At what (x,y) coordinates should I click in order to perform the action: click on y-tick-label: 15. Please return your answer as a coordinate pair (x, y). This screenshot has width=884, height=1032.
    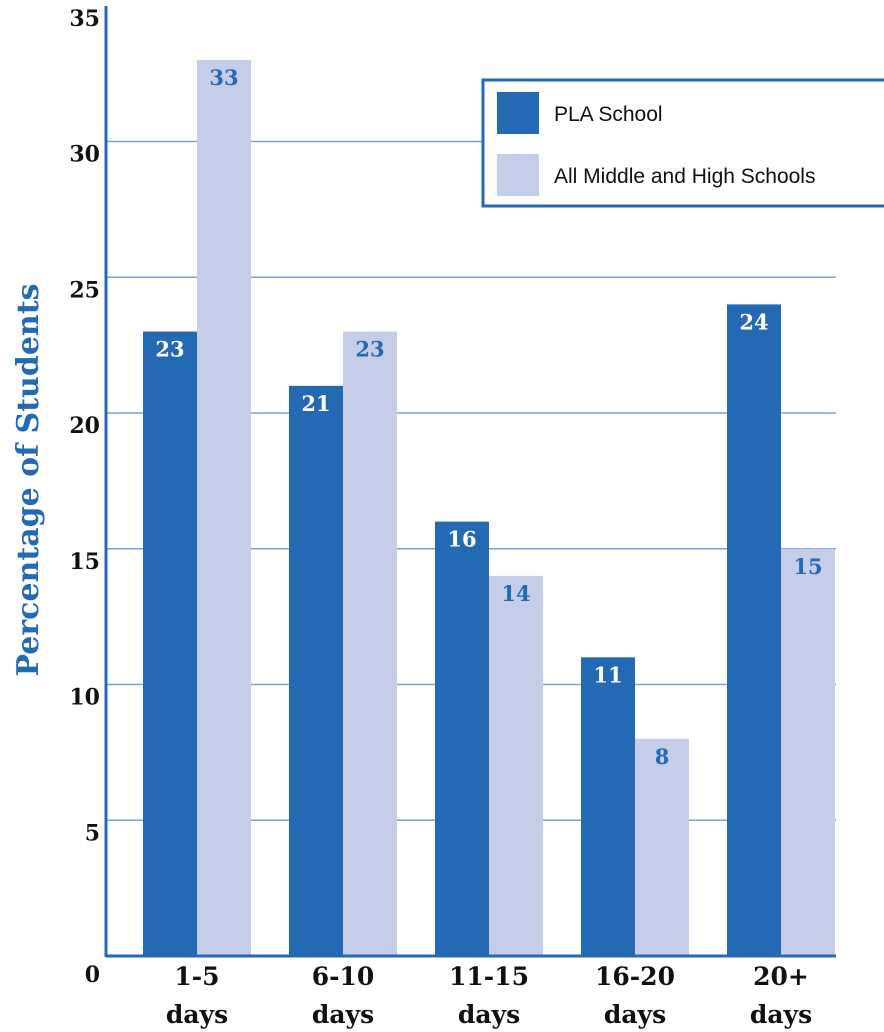
    Looking at the image, I should click on (84, 562).